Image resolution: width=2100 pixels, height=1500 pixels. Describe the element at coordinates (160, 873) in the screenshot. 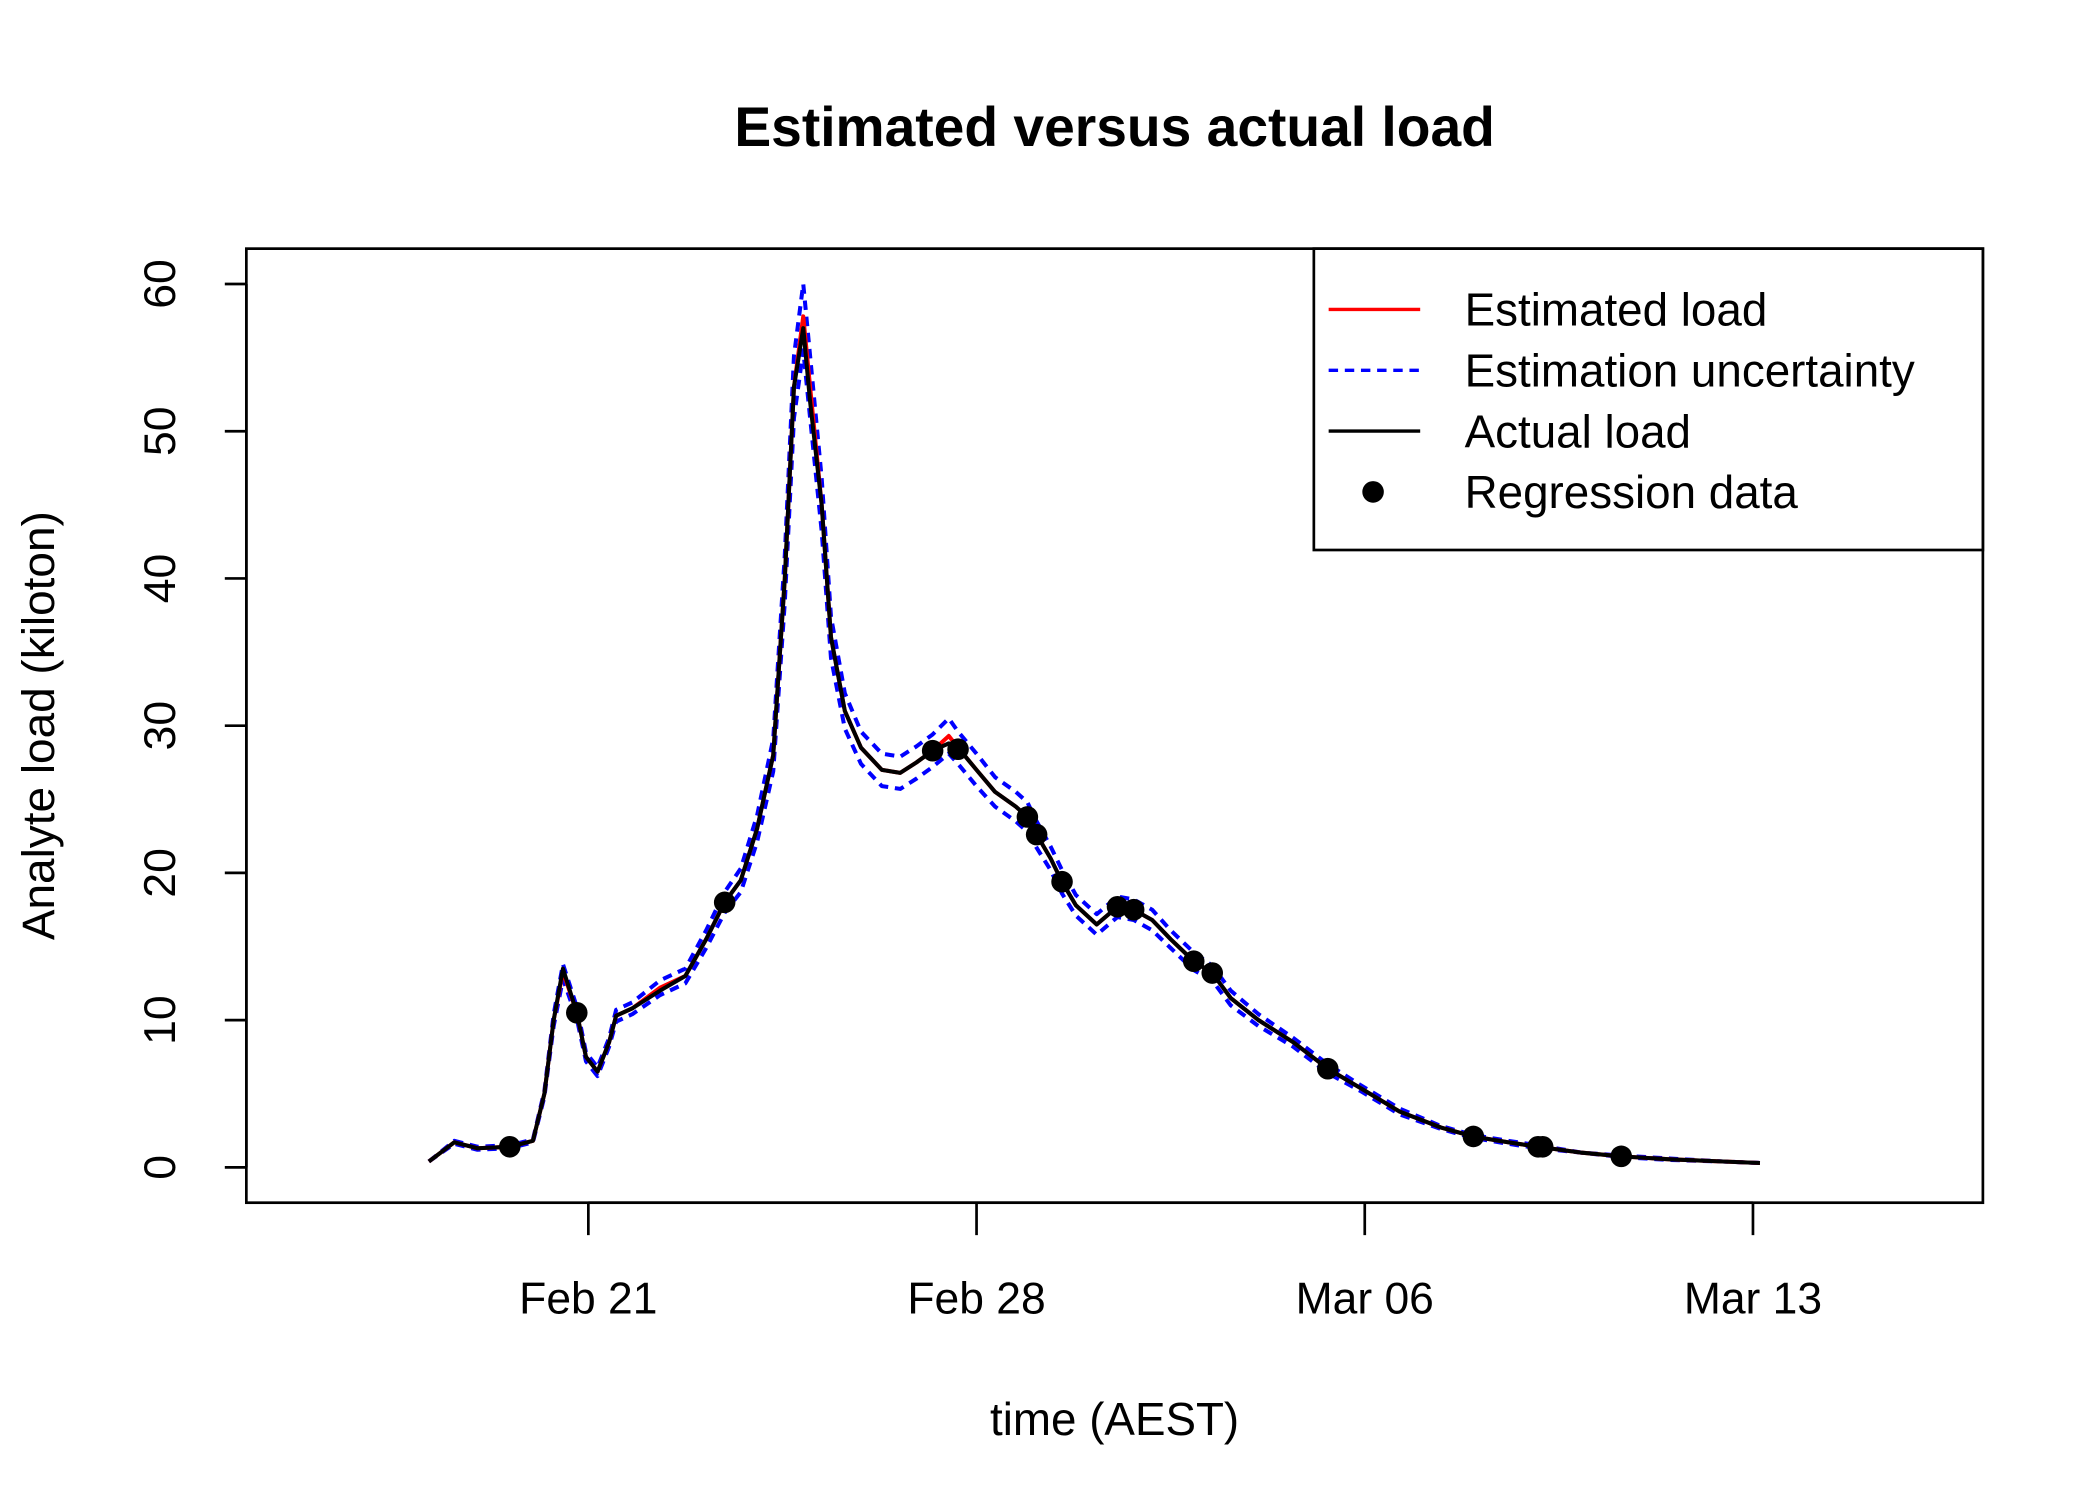

I see `y-tick-label: 20` at that location.